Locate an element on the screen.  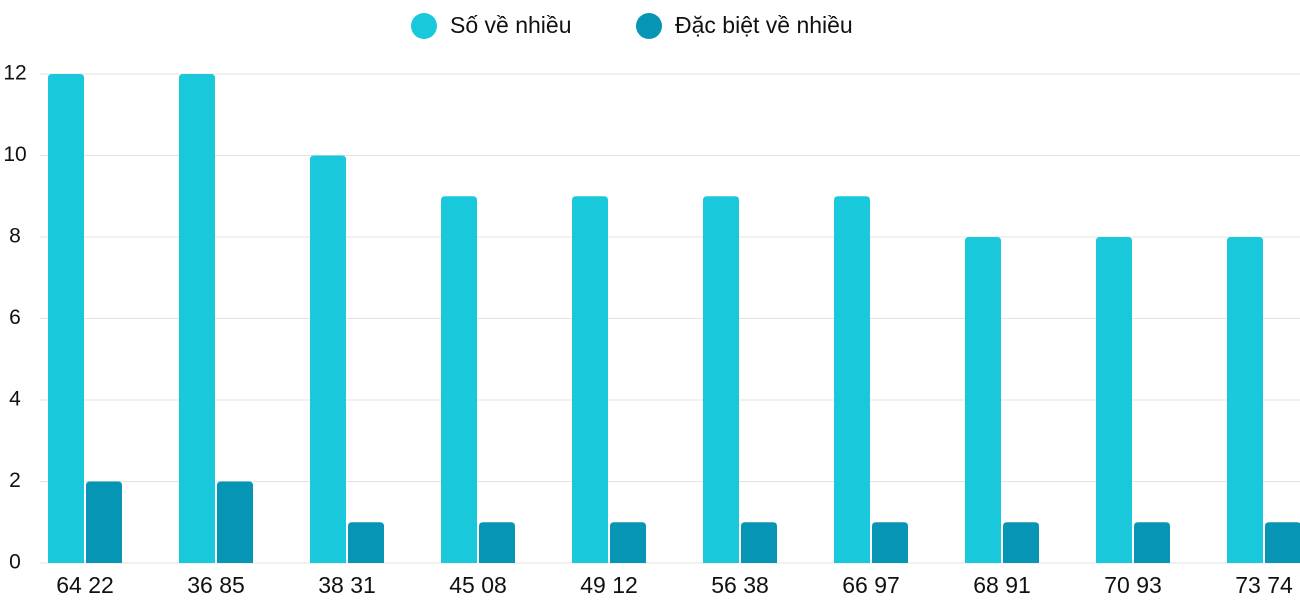
legend-label: Đặc biệt về nhiều is located at coordinates (764, 25).